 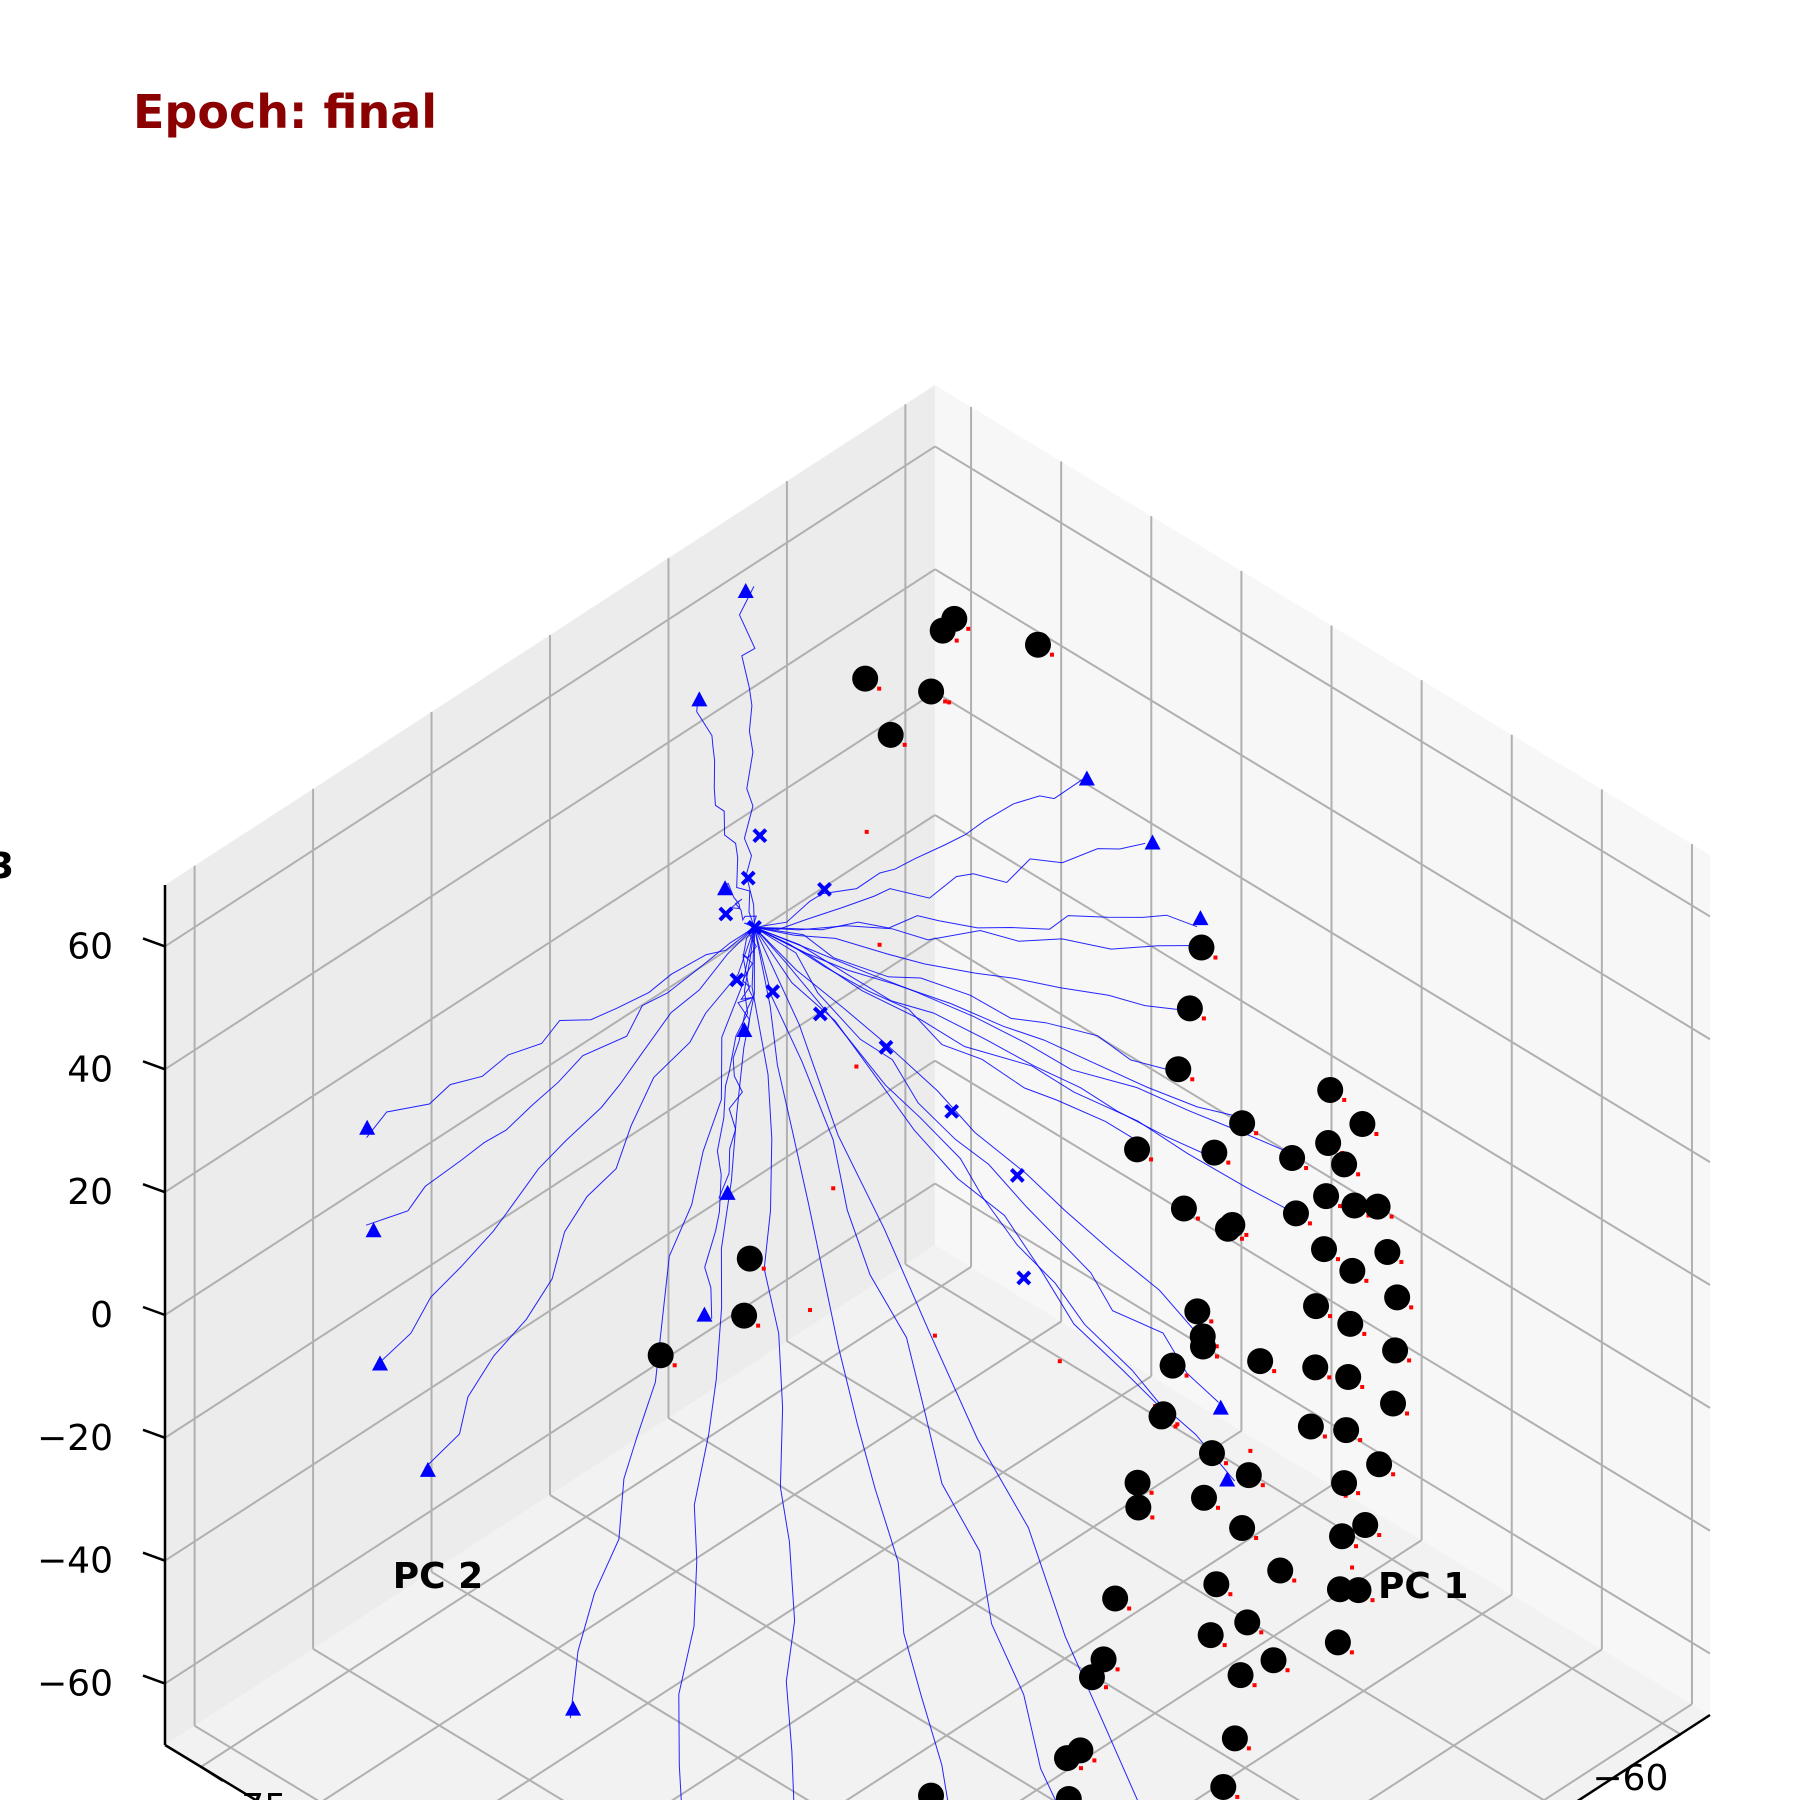 What do you see at coordinates (75, 1684) in the screenshot?
I see `z-tick-label: −60` at bounding box center [75, 1684].